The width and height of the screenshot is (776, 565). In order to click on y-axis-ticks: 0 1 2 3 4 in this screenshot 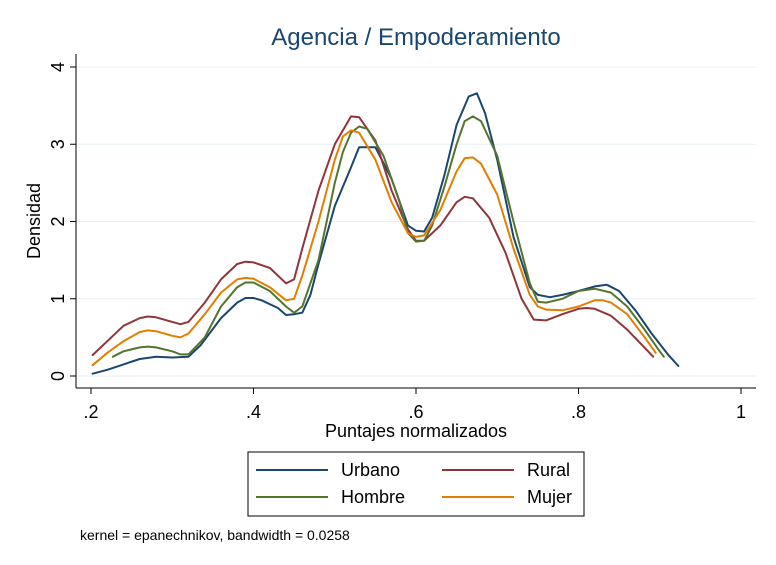, I will do `click(62, 221)`.